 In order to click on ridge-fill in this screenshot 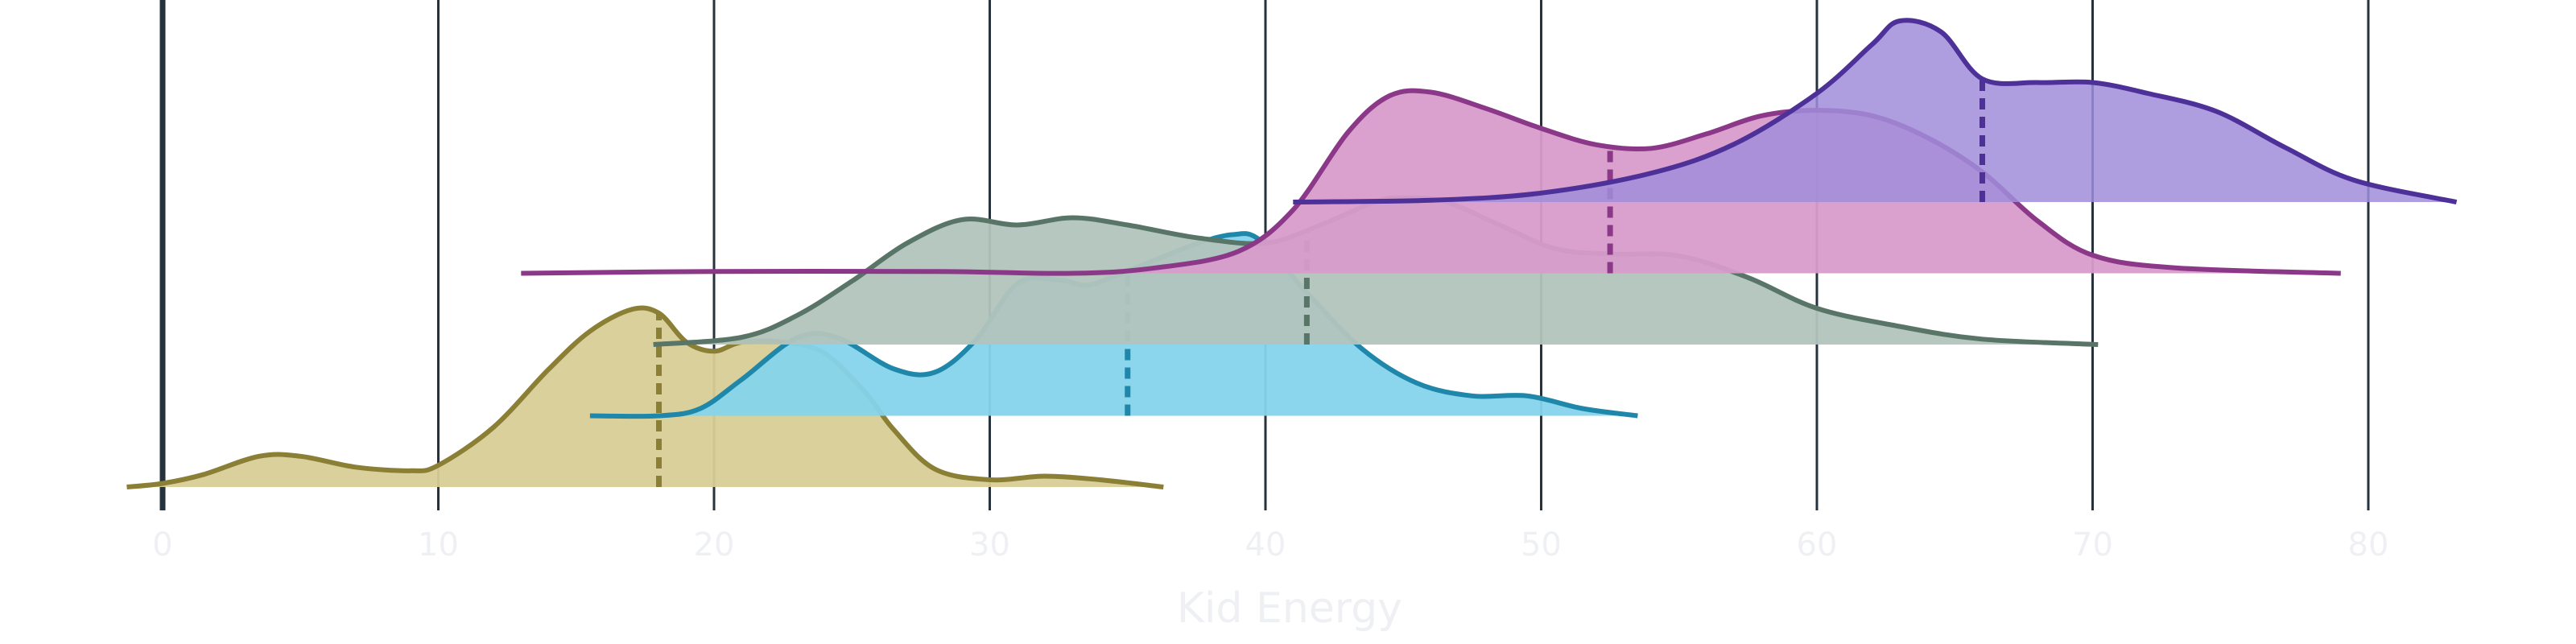, I will do `click(1875, 111)`.